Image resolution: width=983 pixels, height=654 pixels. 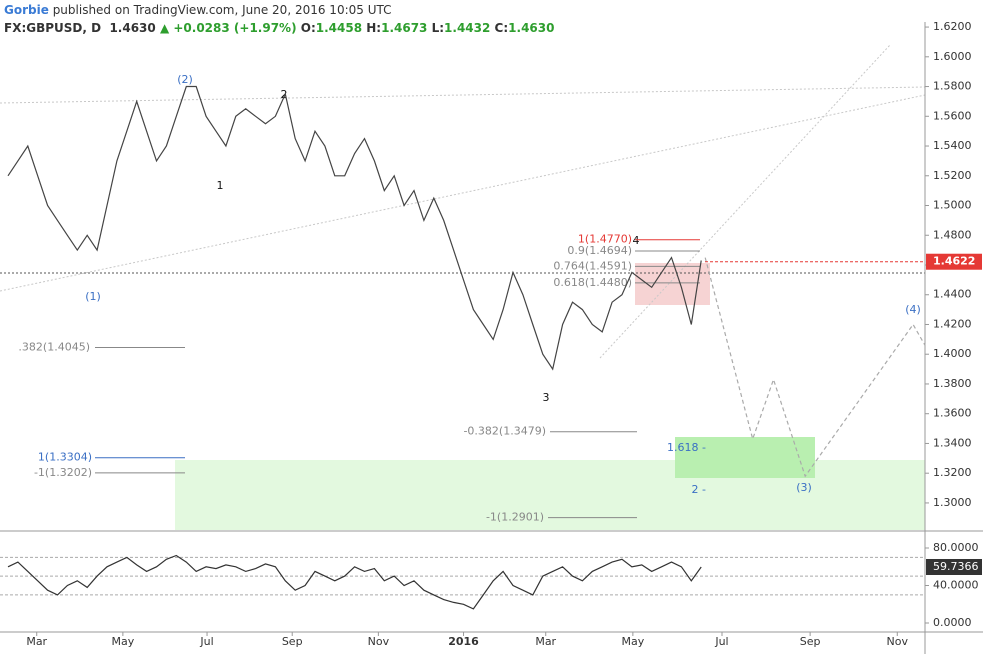 What do you see at coordinates (952, 234) in the screenshot?
I see `y-tick-label: 1.4800` at bounding box center [952, 234].